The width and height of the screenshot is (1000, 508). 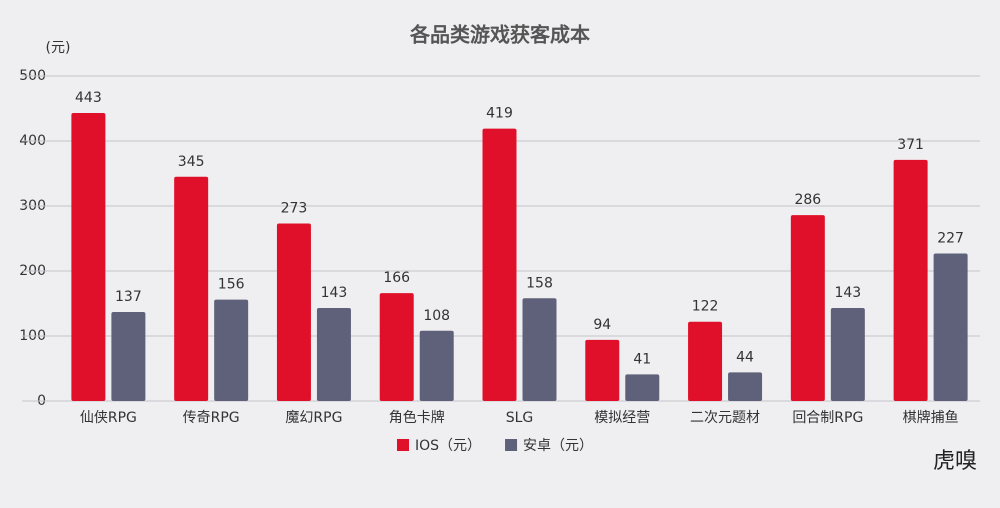 I want to click on data-label: 108, so click(x=436, y=316).